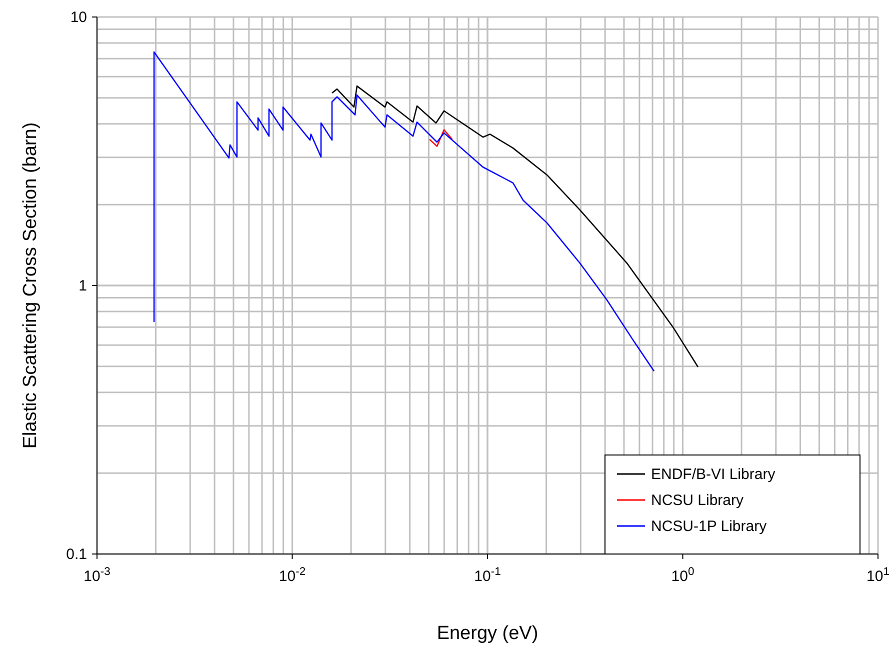 The height and width of the screenshot is (650, 891). I want to click on x-tick-label: 10$^{-2}$, so click(292, 575).